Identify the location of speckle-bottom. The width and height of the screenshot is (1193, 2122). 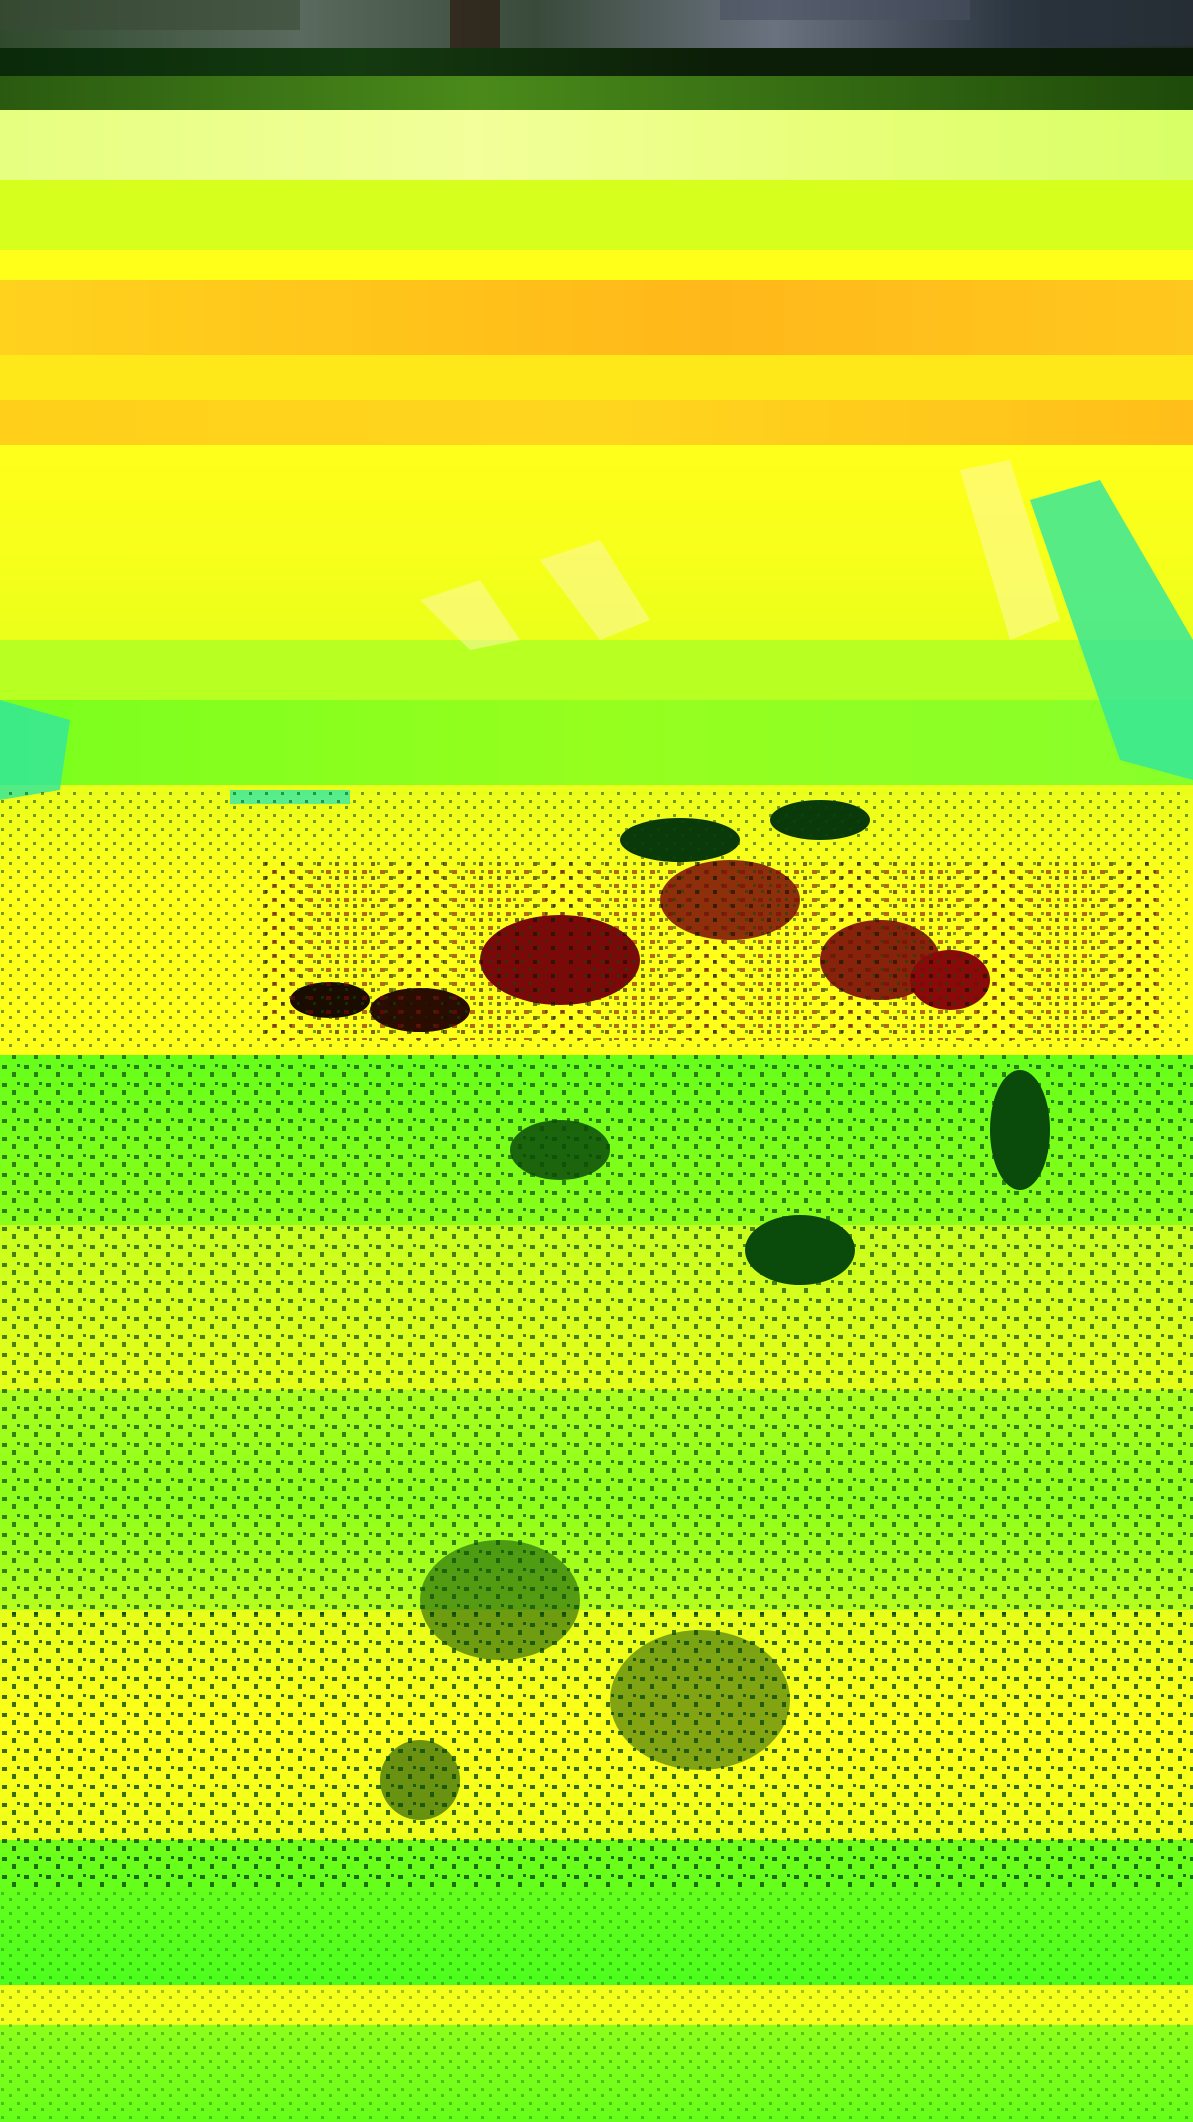
(596, 2006).